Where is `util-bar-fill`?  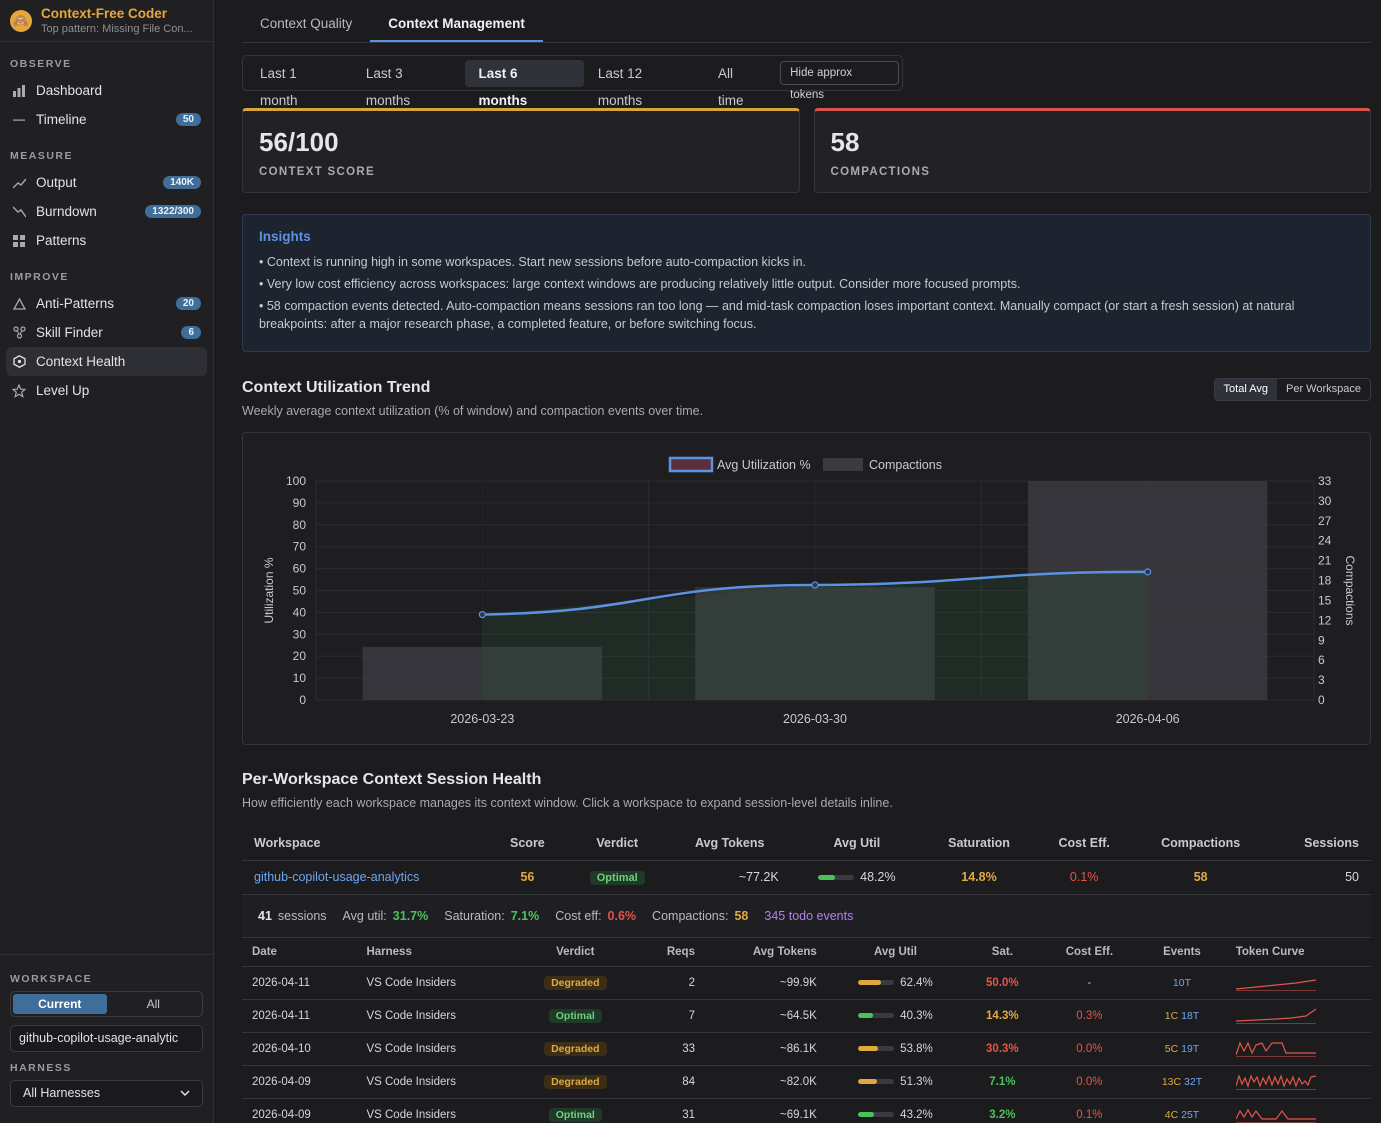 util-bar-fill is located at coordinates (827, 878).